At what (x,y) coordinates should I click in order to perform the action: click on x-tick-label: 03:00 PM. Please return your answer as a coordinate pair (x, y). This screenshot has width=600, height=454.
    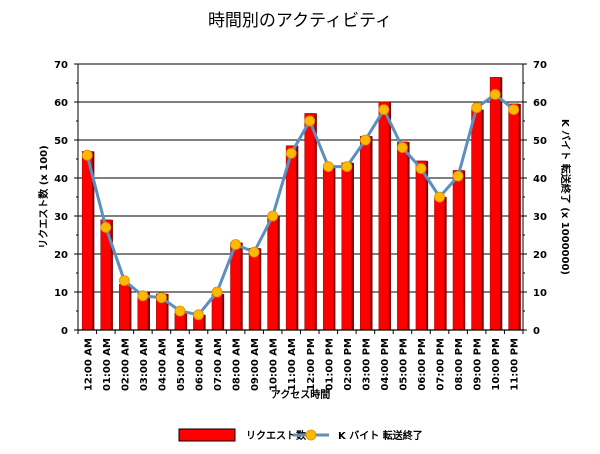
    Looking at the image, I should click on (366, 364).